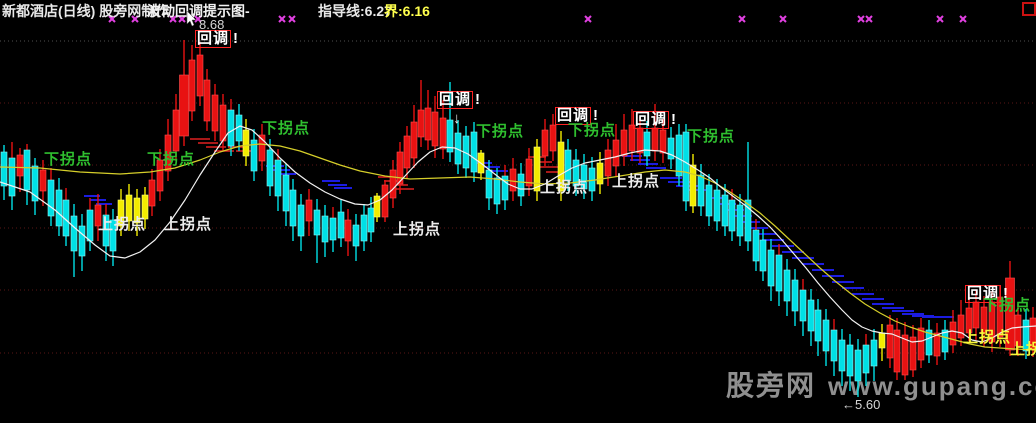 The height and width of the screenshot is (423, 1036). I want to click on chart-header: 新都酒店(日线) 股旁网制作 波动回调提示图- 指导线:6.27 界:6.16, so click(518, 9).